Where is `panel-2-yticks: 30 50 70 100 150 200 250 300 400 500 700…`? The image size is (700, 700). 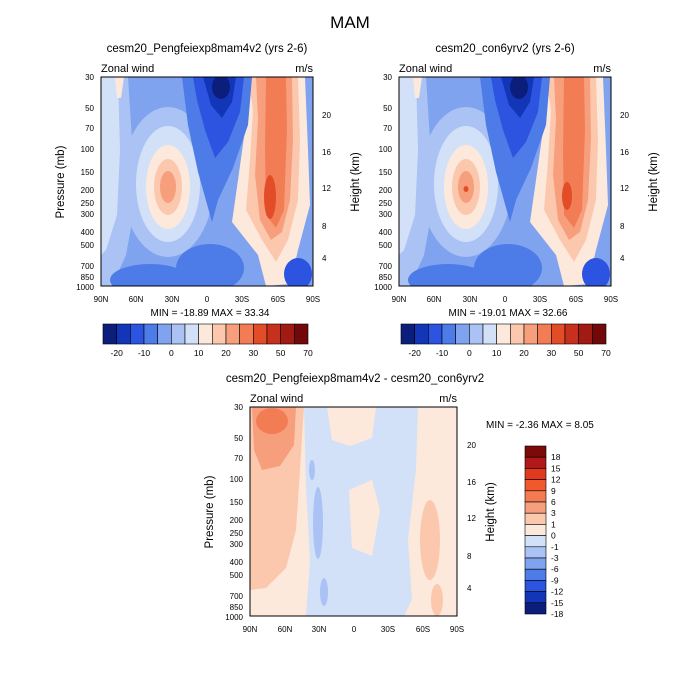 panel-2-yticks: 30 50 70 100 150 200 250 300 400 500 700… is located at coordinates (383, 182).